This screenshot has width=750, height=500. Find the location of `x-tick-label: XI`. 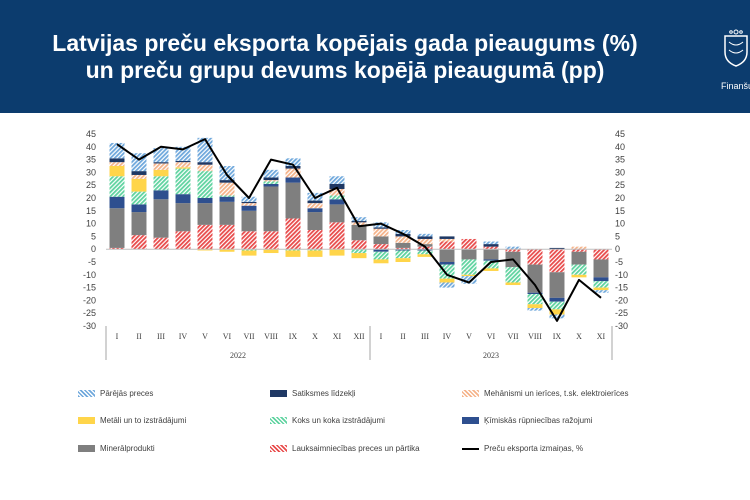

x-tick-label: XI is located at coordinates (337, 336).